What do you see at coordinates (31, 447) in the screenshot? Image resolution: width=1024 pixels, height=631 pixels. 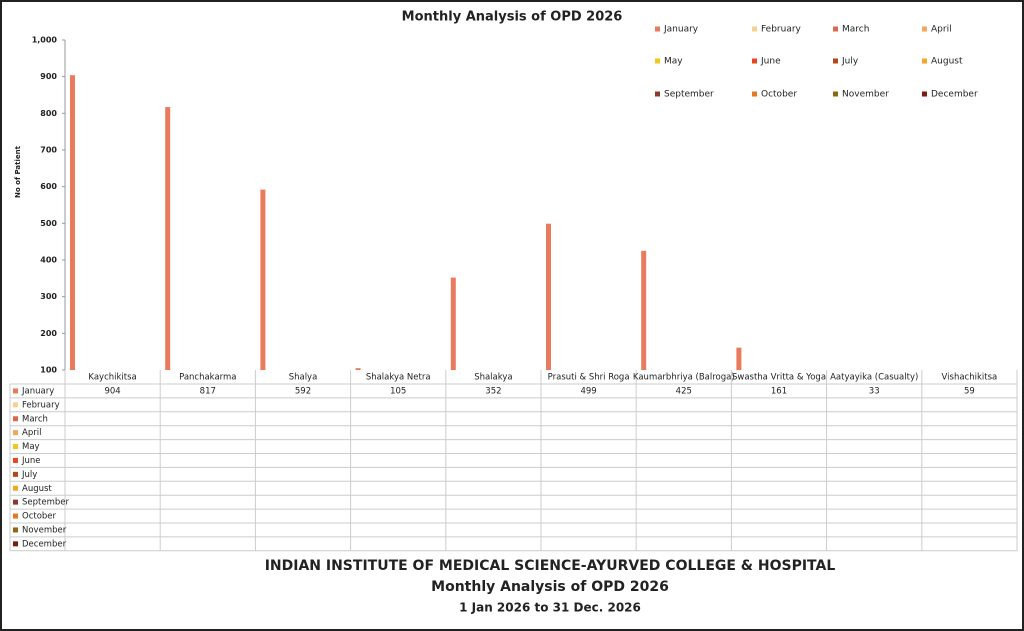 I see `row-label: May` at bounding box center [31, 447].